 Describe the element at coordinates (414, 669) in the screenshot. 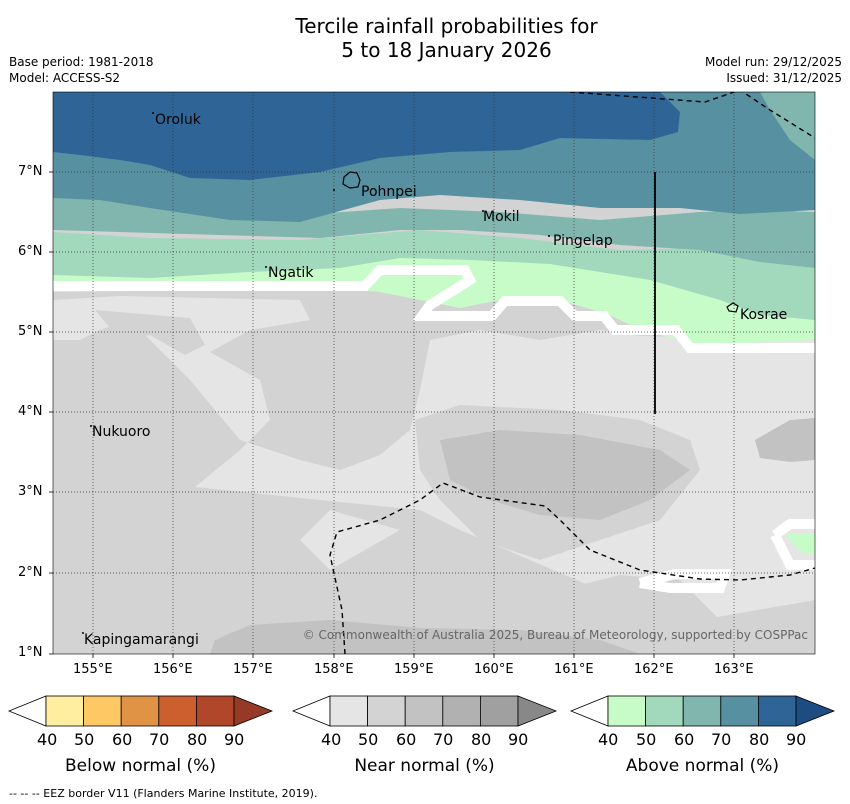

I see `lon-tick-159e: 159°E` at that location.